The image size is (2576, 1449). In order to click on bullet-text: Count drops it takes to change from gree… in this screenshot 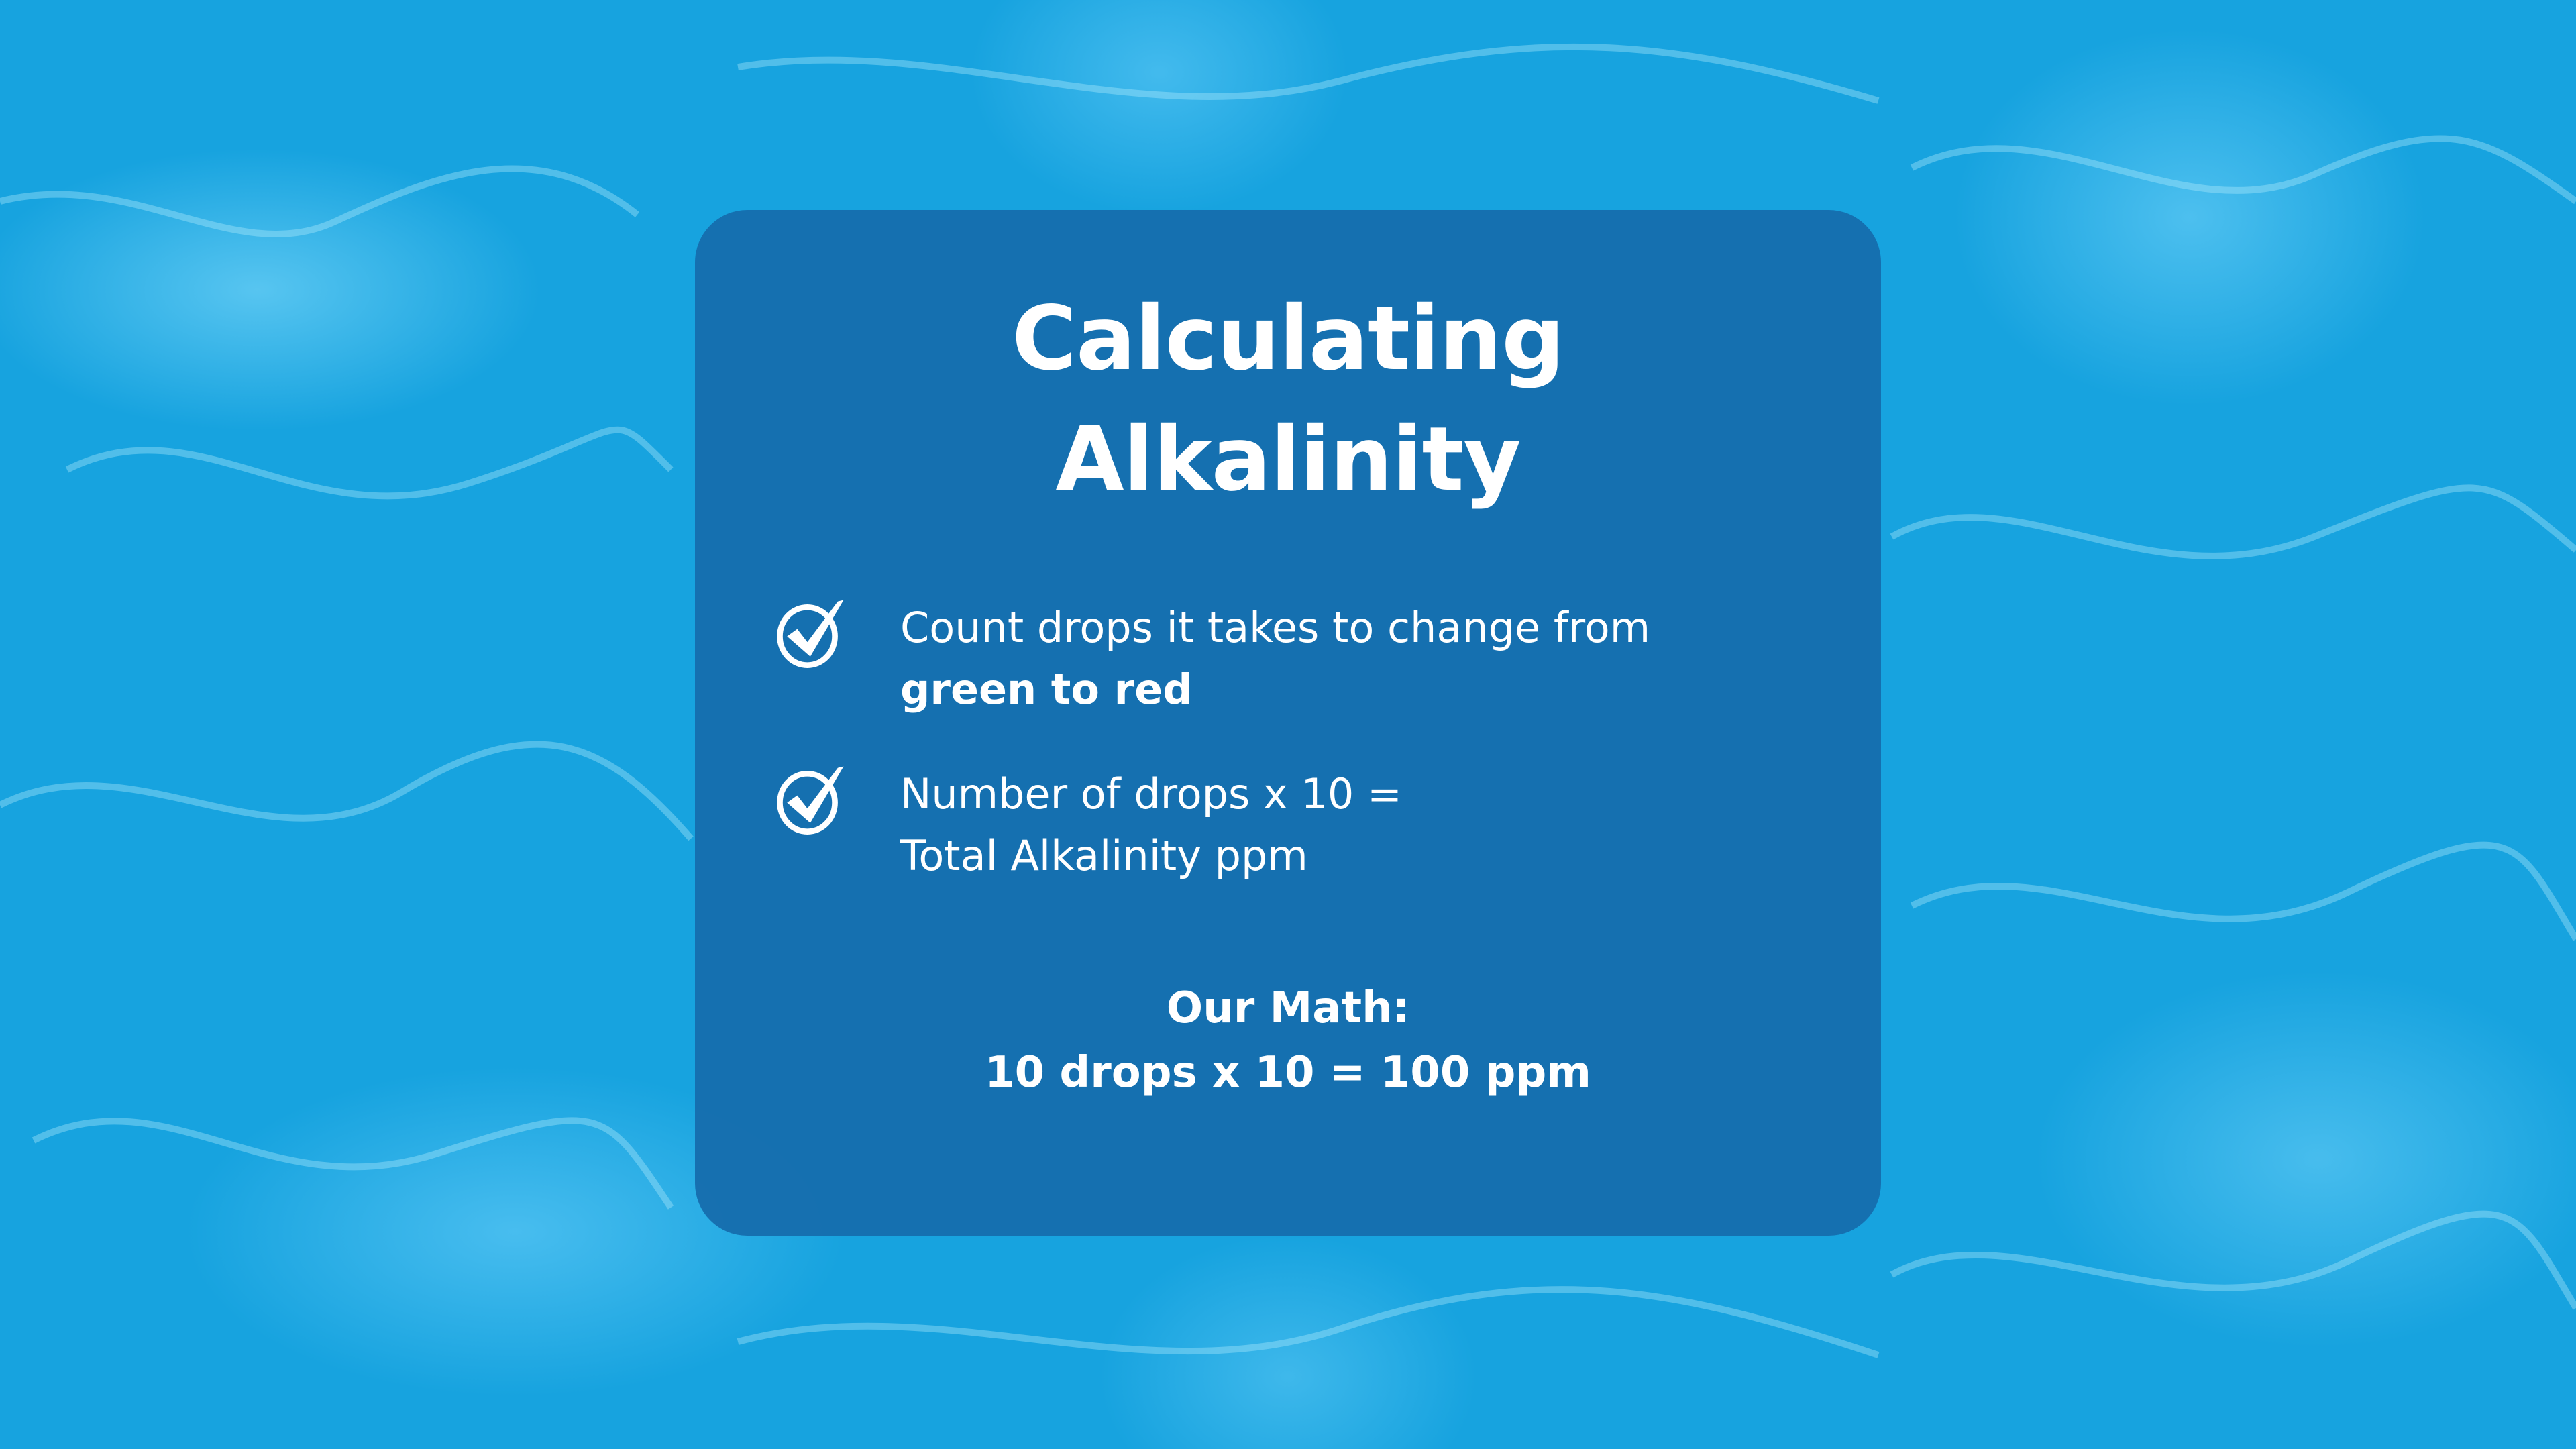, I will do `click(1275, 658)`.